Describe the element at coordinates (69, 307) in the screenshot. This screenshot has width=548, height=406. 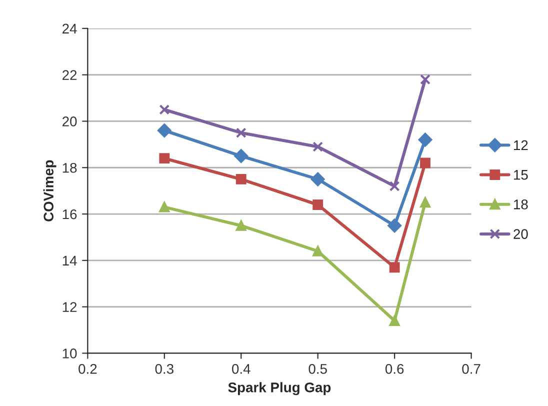
I see `y-tick-label: 12` at that location.